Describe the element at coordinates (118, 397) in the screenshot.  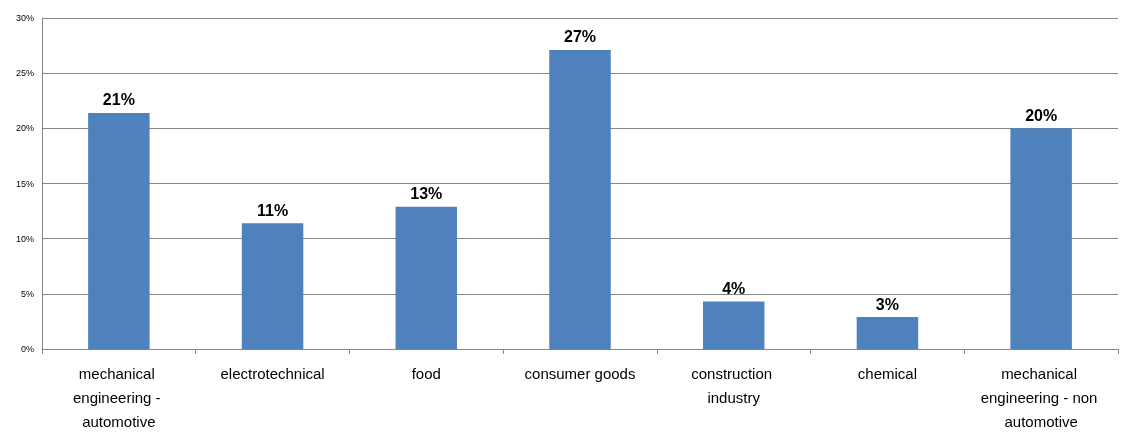
I see `x-tick-label: mechanical engineering - automotive` at that location.